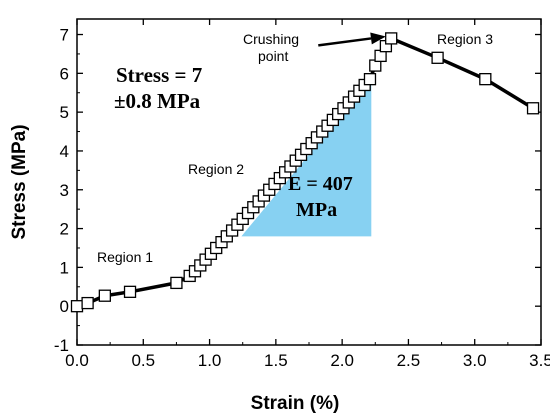  What do you see at coordinates (276, 360) in the screenshot?
I see `x-tick-label: 1.5` at bounding box center [276, 360].